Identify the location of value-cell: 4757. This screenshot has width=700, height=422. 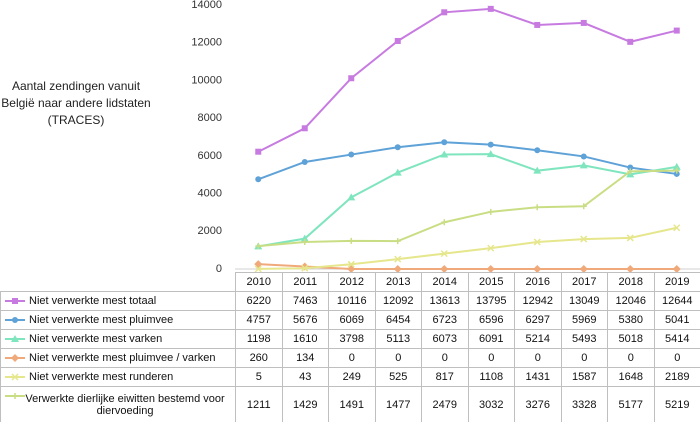
(259, 320).